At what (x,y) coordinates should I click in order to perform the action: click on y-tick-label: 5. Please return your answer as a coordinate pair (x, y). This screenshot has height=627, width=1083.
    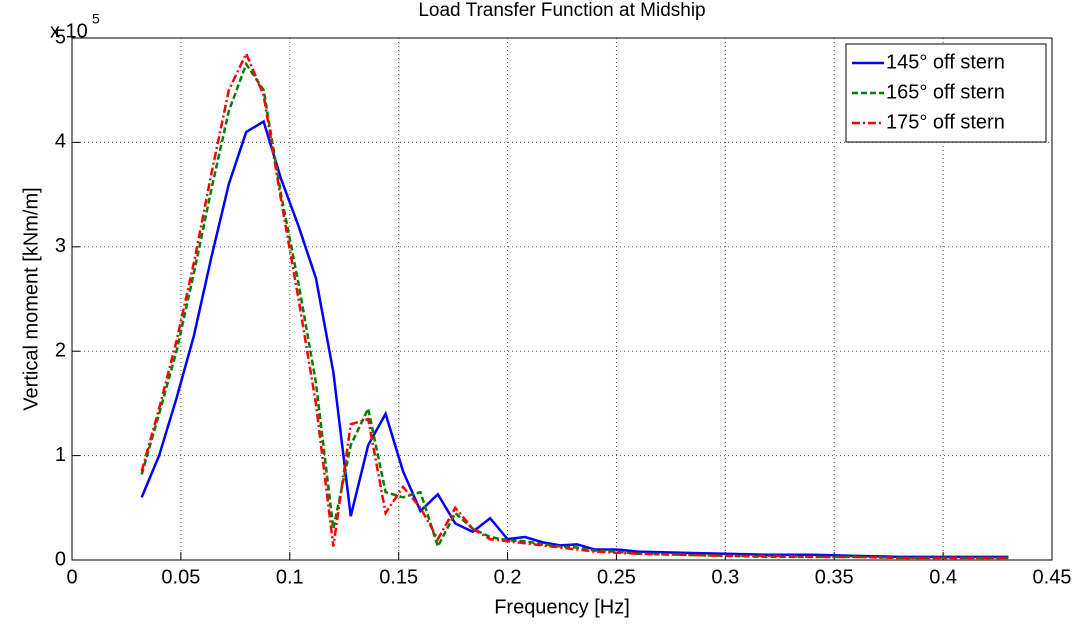
    Looking at the image, I should click on (60, 37).